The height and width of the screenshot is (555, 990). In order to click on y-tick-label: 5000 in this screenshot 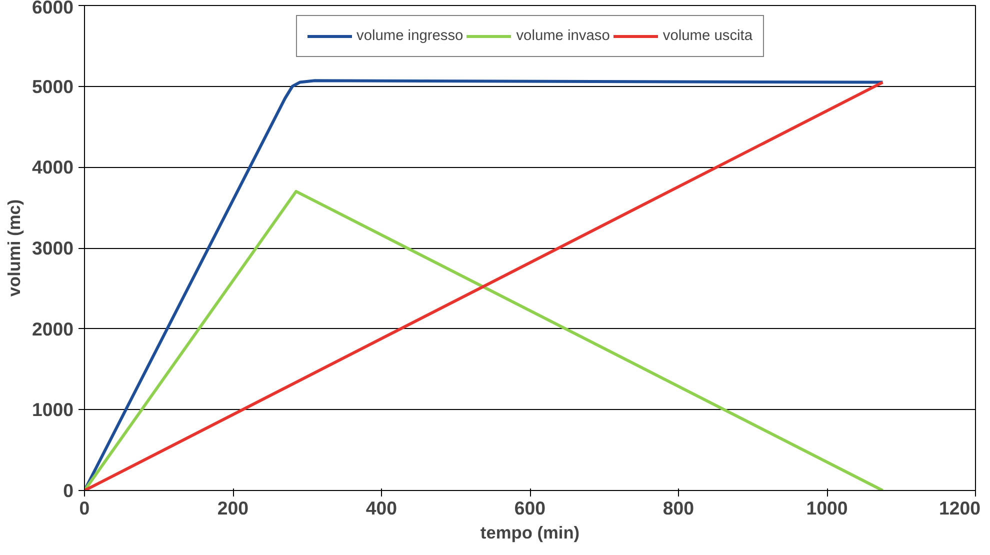, I will do `click(53, 86)`.